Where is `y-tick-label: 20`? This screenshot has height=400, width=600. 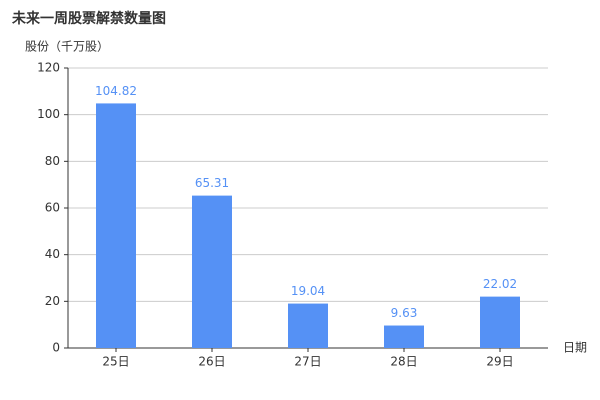 y-tick-label: 20 is located at coordinates (52, 301).